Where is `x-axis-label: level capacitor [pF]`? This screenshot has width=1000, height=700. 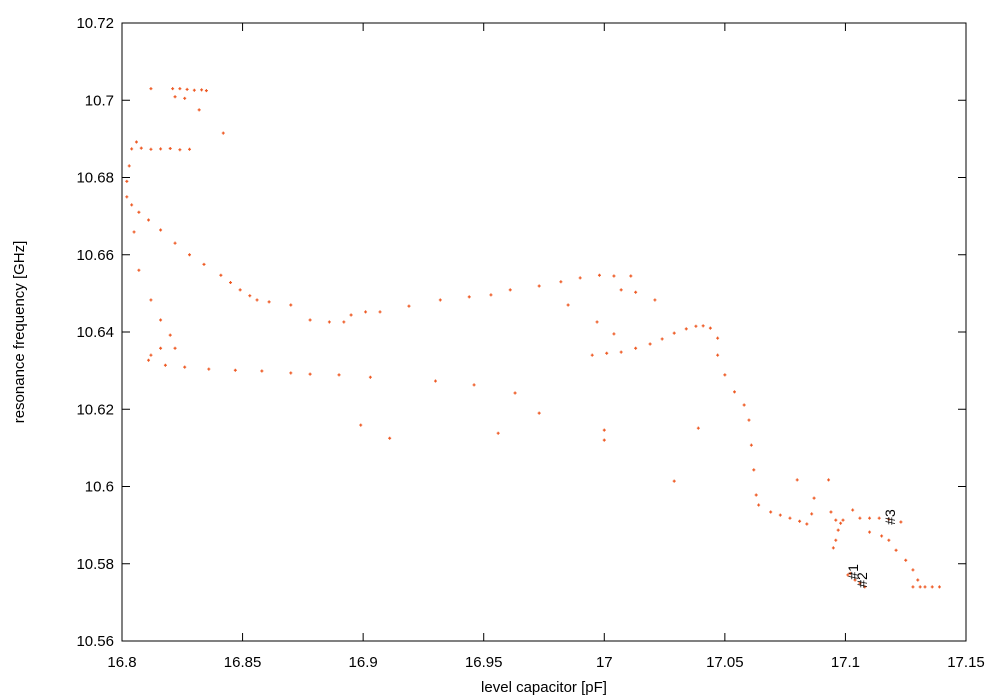
x-axis-label: level capacitor [pF] is located at coordinates (544, 687).